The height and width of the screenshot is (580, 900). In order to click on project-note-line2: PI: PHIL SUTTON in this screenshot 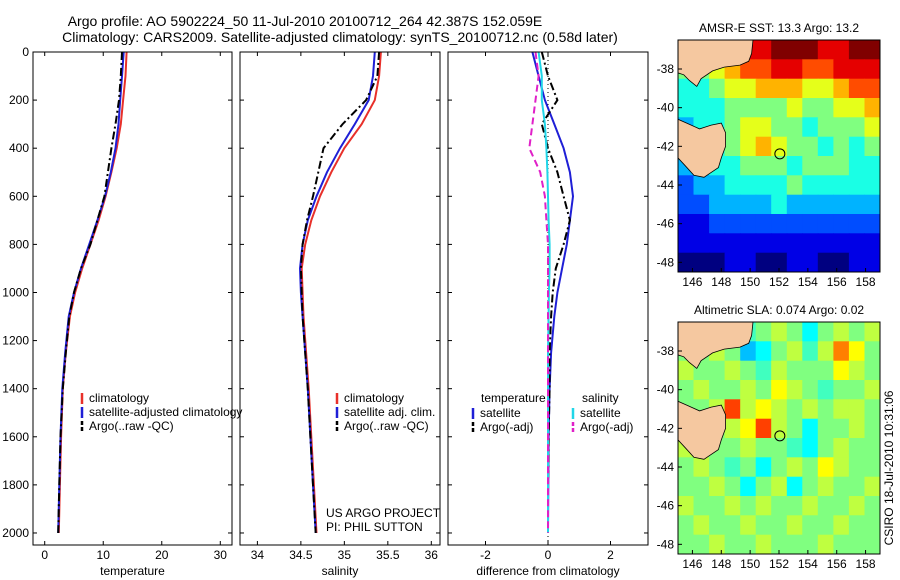, I will do `click(374, 527)`.